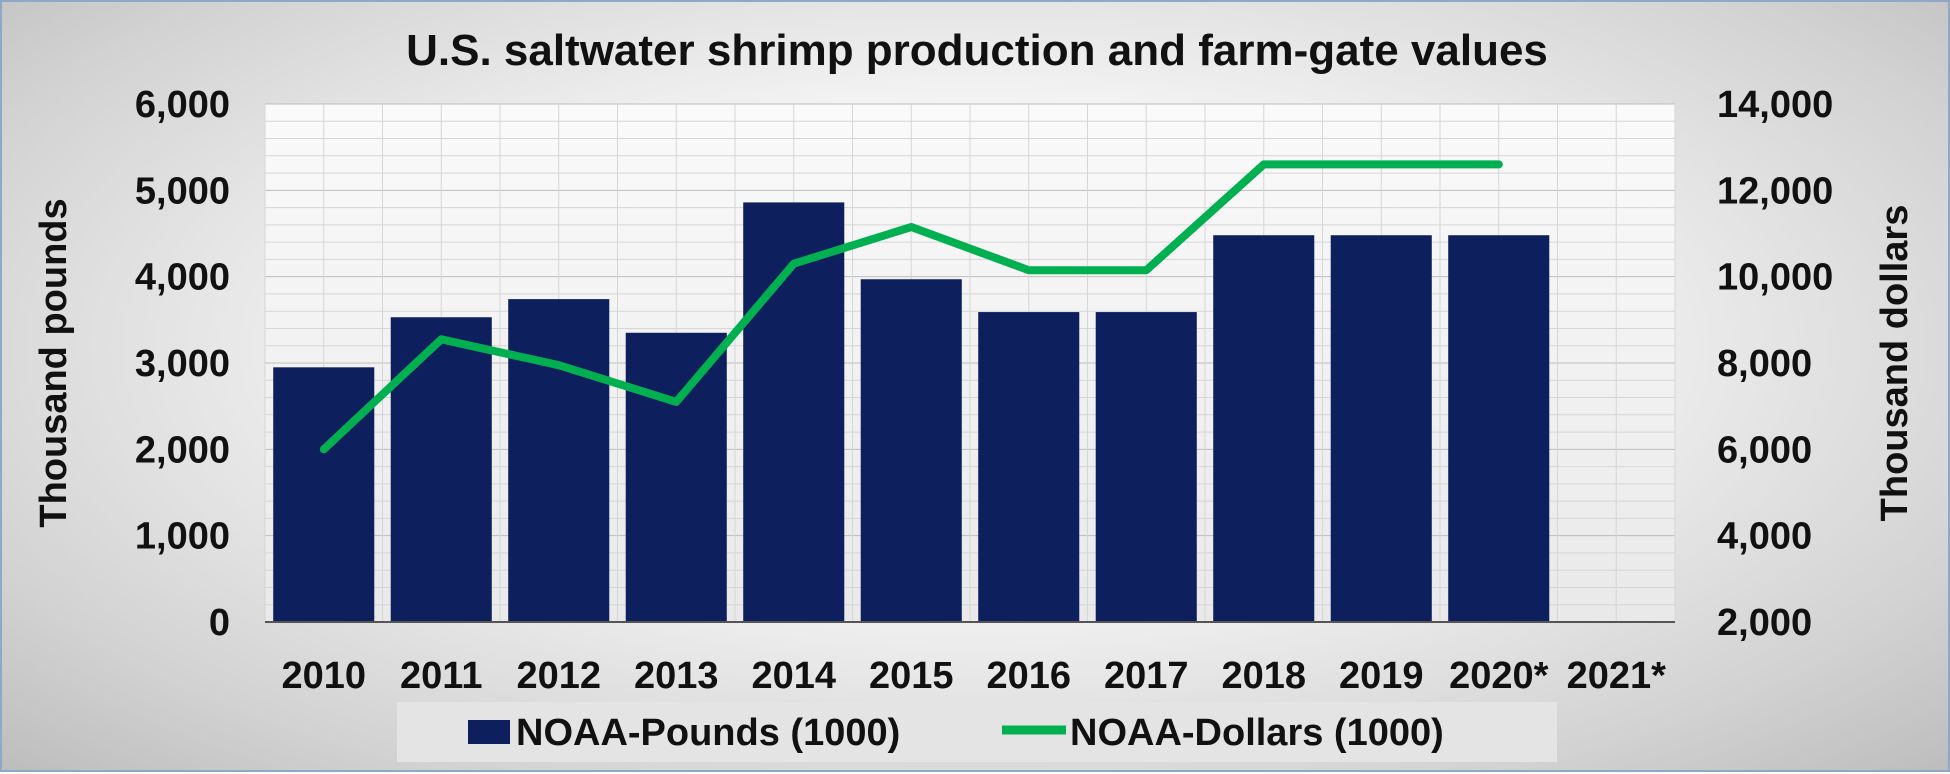 The height and width of the screenshot is (774, 1950). Describe the element at coordinates (1257, 733) in the screenshot. I see `legend-label-dollars: NOAA-Dollars (1000)` at that location.